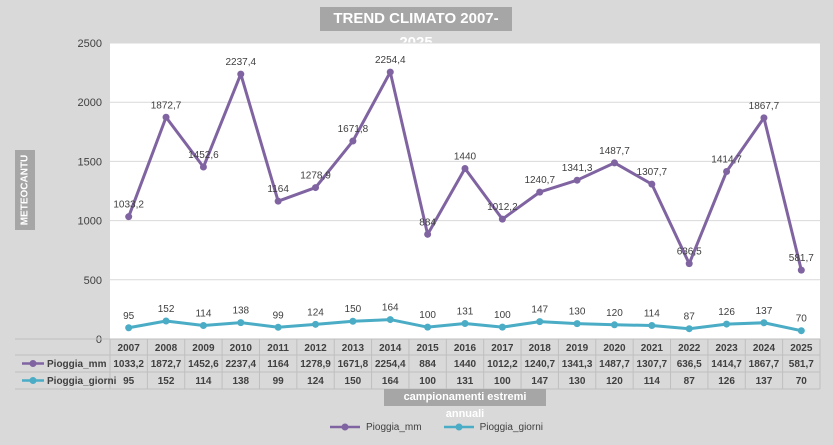 The image size is (833, 445). What do you see at coordinates (353, 348) in the screenshot?
I see `x-tick-label: 2013` at bounding box center [353, 348].